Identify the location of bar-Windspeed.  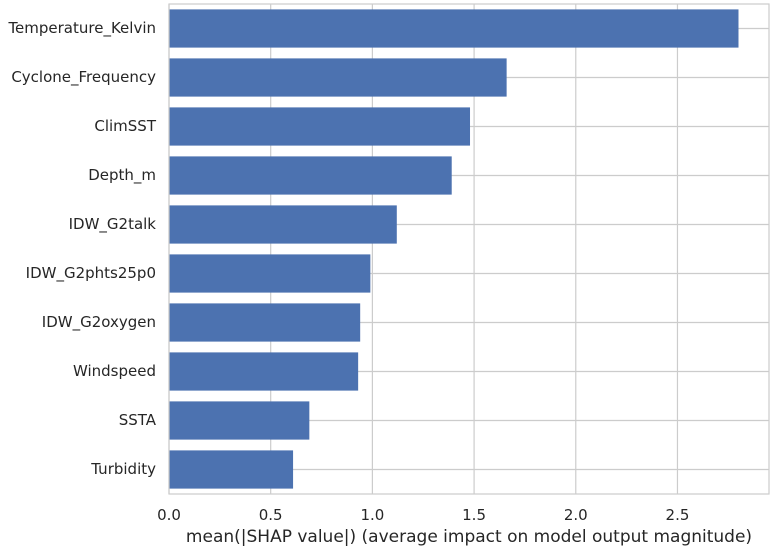
(264, 371).